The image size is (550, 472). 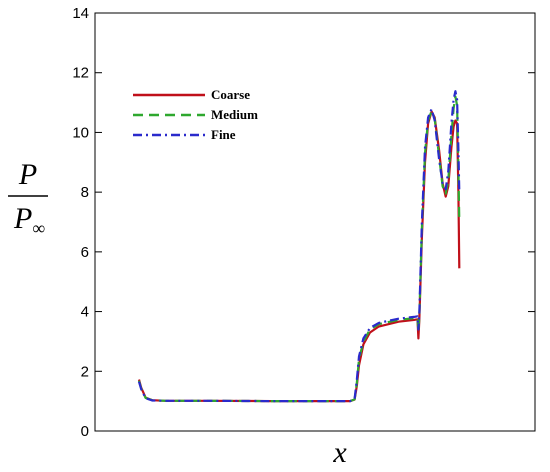 I want to click on legend-label-coarse: Coarse, so click(x=230, y=94).